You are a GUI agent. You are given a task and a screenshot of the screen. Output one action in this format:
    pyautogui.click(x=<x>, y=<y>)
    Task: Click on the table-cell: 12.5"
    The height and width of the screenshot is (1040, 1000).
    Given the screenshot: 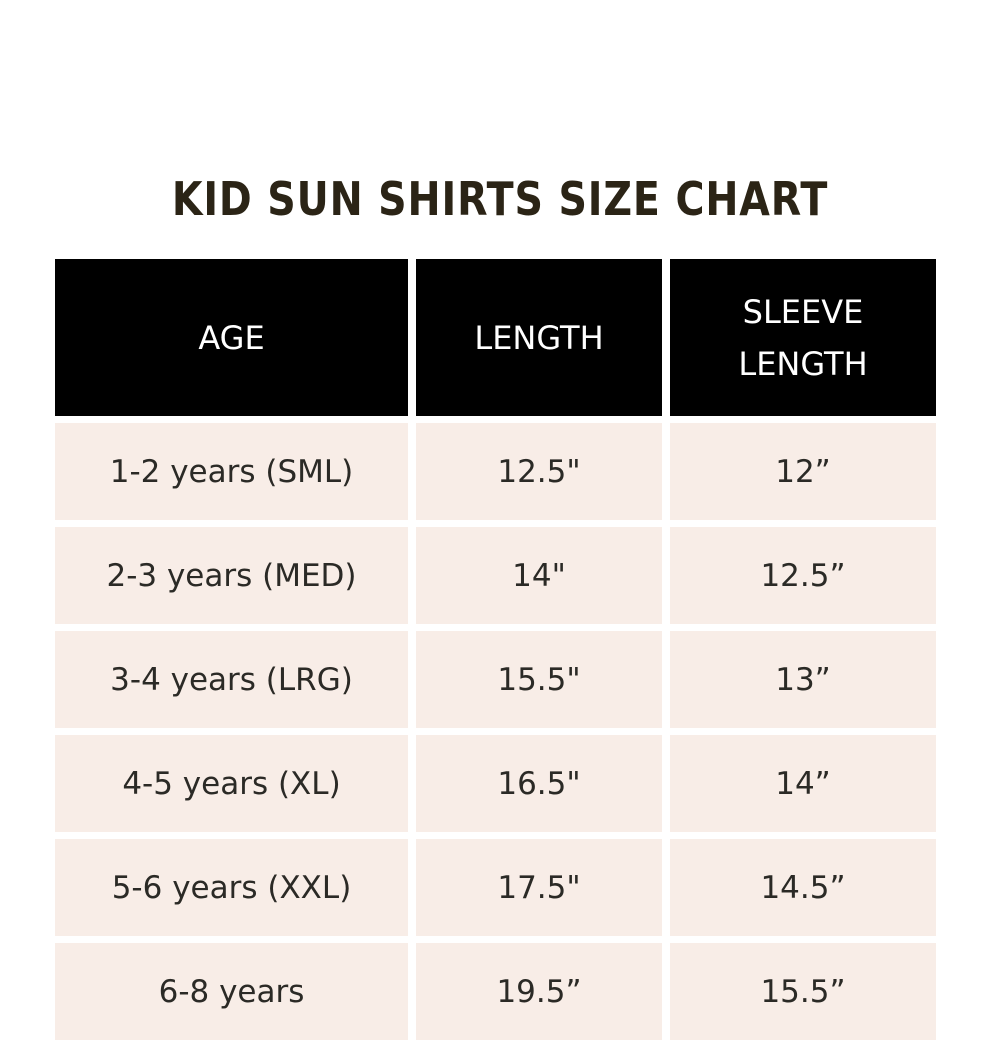 What is the action you would take?
    pyautogui.click(x=539, y=471)
    